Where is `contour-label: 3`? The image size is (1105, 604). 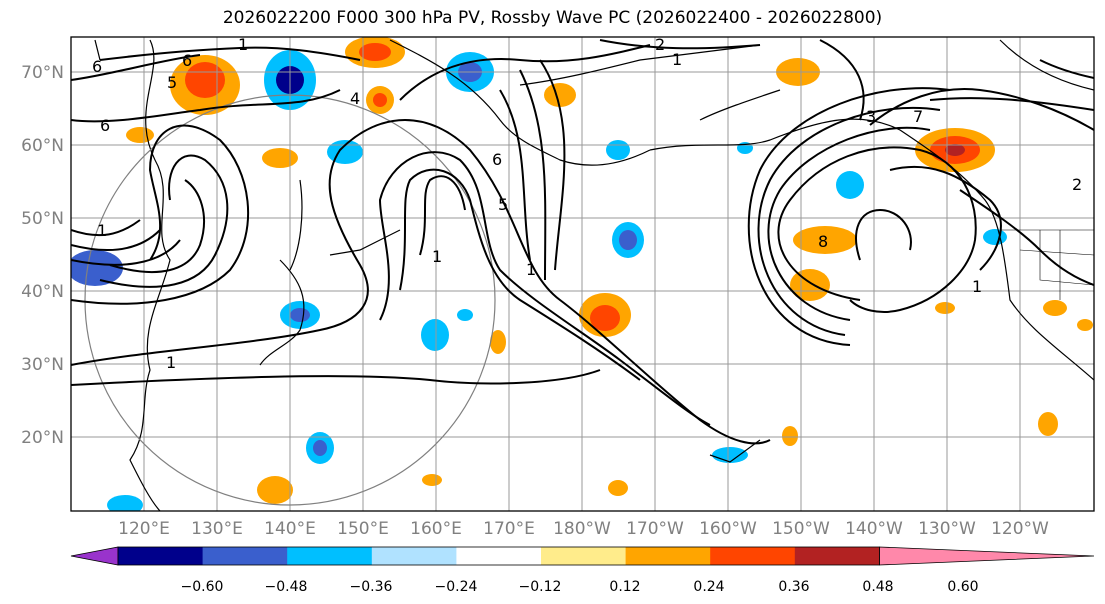 contour-label: 3 is located at coordinates (871, 116).